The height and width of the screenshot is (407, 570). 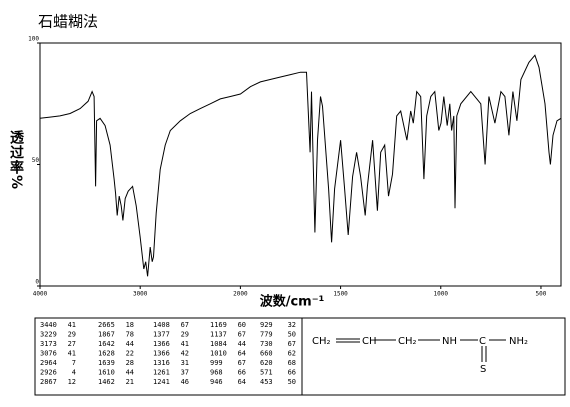 What do you see at coordinates (266, 344) in the screenshot?
I see `peak-wavenumber: 730` at bounding box center [266, 344].